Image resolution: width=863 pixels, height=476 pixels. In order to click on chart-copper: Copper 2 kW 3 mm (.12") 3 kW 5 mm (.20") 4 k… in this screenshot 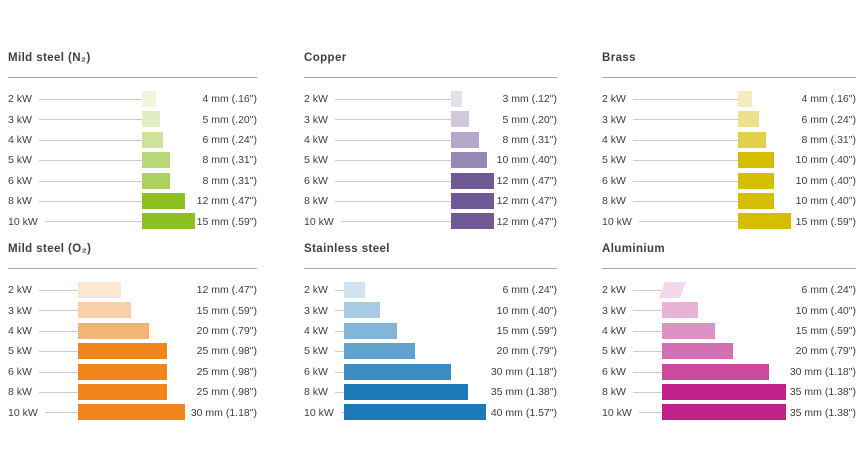, I will do `click(430, 141)`.